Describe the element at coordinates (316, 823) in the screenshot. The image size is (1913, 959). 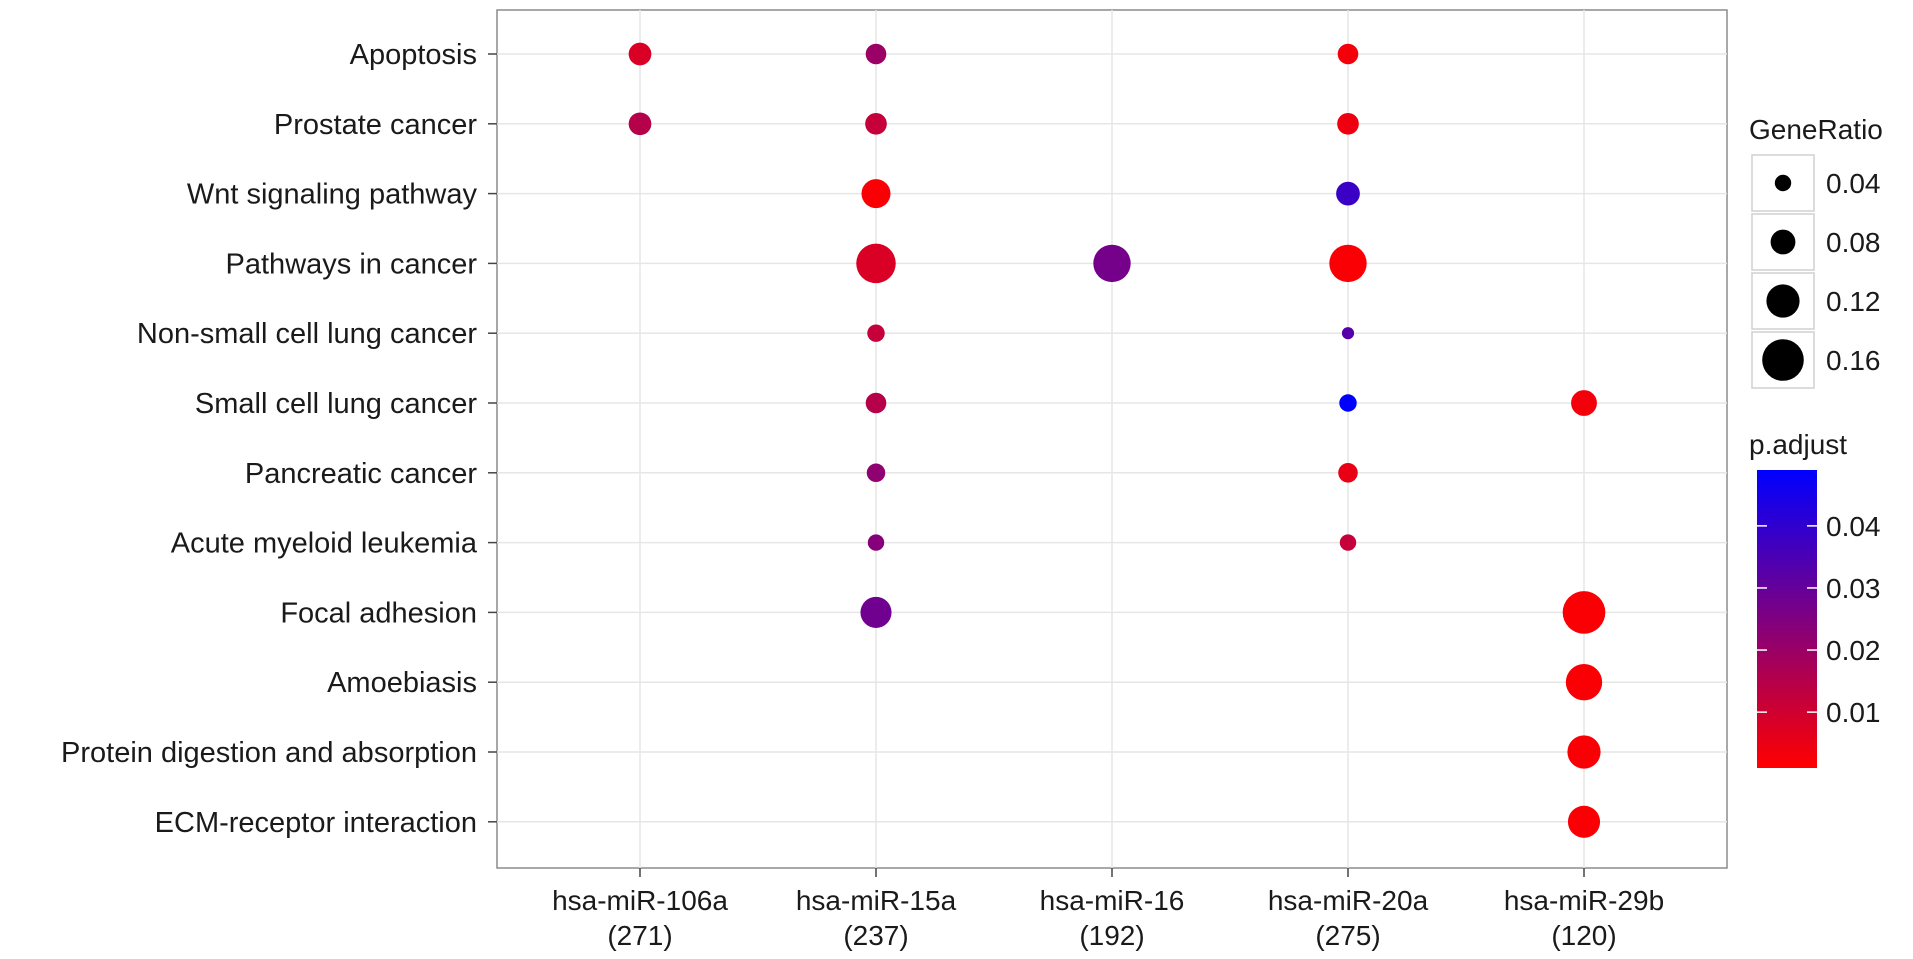
I see `y-tick-label: ECM-receptor interaction` at that location.